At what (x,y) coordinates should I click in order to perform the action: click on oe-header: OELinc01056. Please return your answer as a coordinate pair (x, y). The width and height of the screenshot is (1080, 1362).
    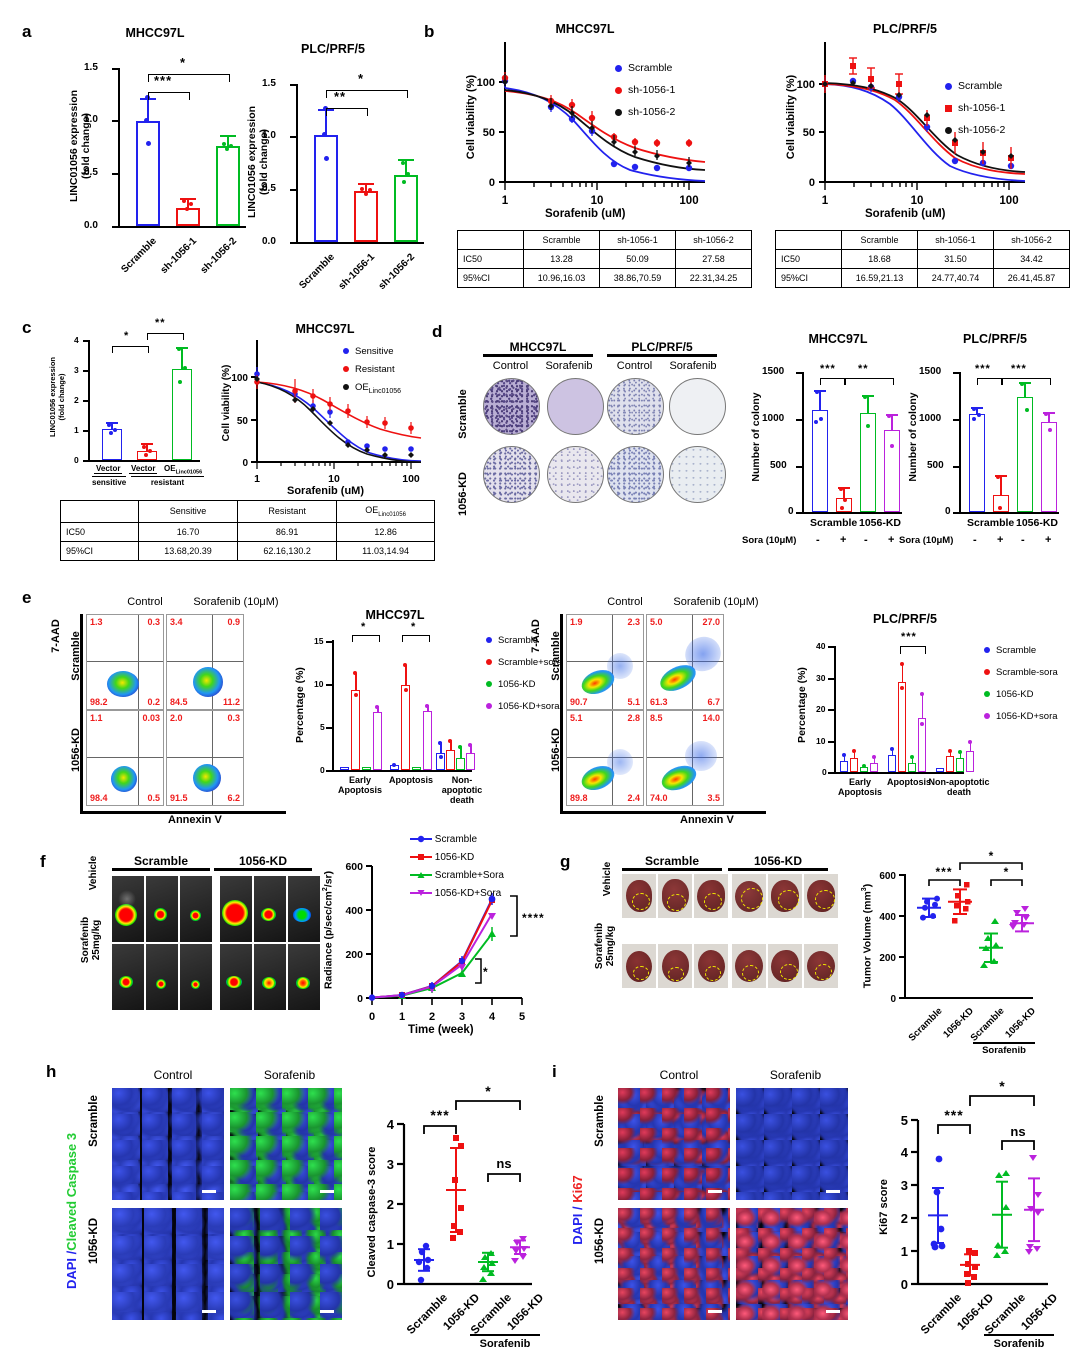
    Looking at the image, I should click on (385, 511).